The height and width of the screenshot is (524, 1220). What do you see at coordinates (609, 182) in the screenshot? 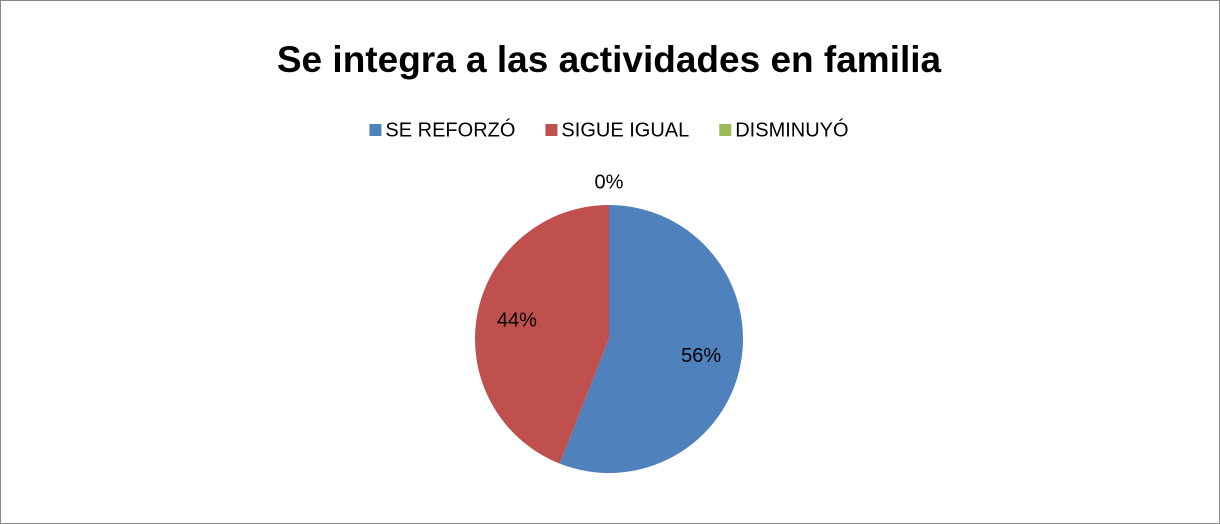
I see `data-label: 0%` at bounding box center [609, 182].